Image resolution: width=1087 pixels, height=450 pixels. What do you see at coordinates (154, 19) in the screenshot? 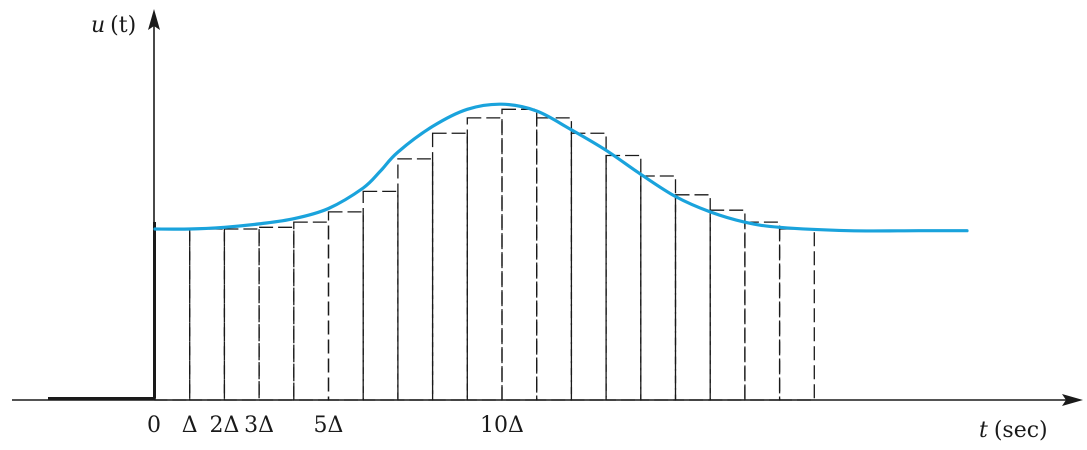
I see `y-axis-arrow-icon` at bounding box center [154, 19].